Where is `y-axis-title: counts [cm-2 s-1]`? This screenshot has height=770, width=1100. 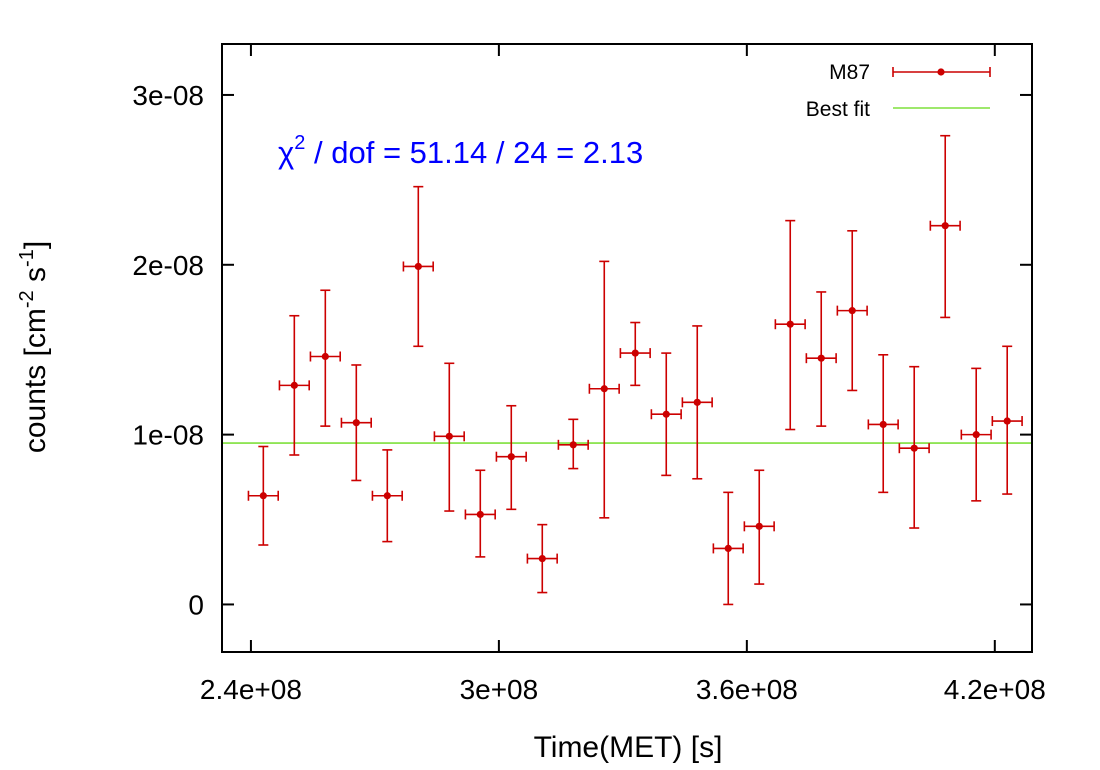 y-axis-title: counts [cm-2 s-1] is located at coordinates (34, 347).